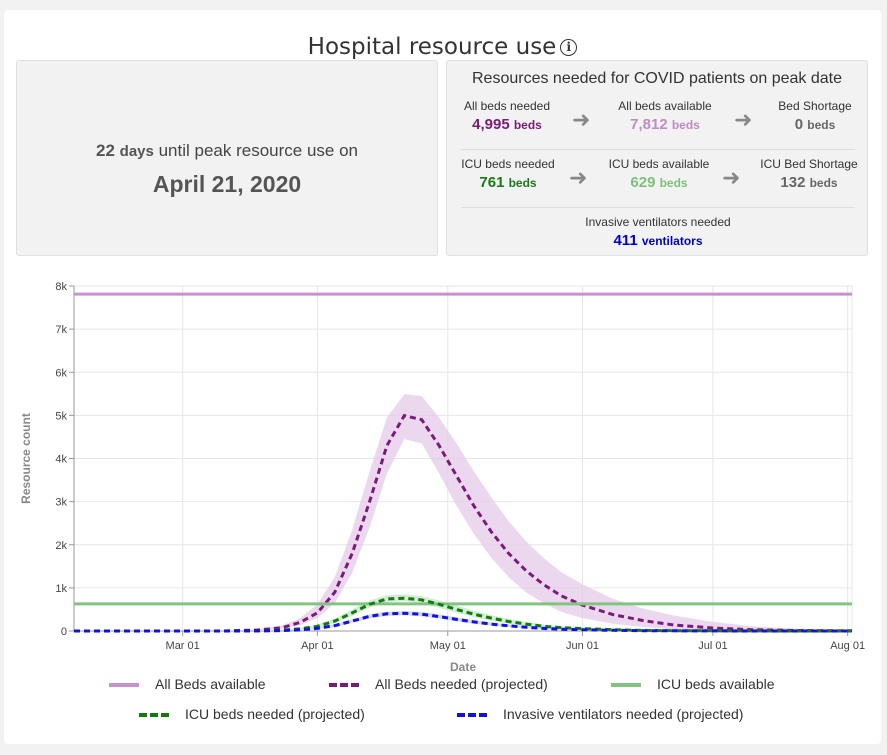 This screenshot has height=755, width=887. What do you see at coordinates (625, 240) in the screenshot?
I see `ventilators-needed-value: 411` at bounding box center [625, 240].